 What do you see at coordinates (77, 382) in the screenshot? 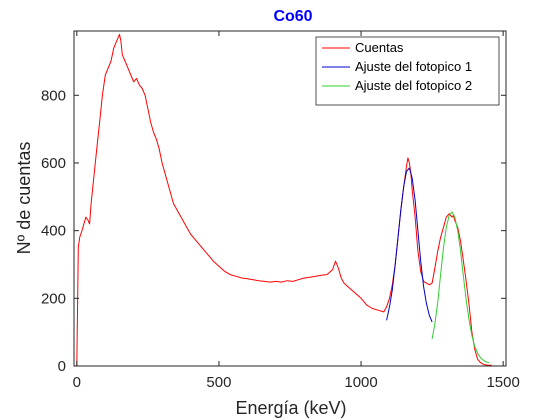
I see `x-tick-label: 0` at bounding box center [77, 382].